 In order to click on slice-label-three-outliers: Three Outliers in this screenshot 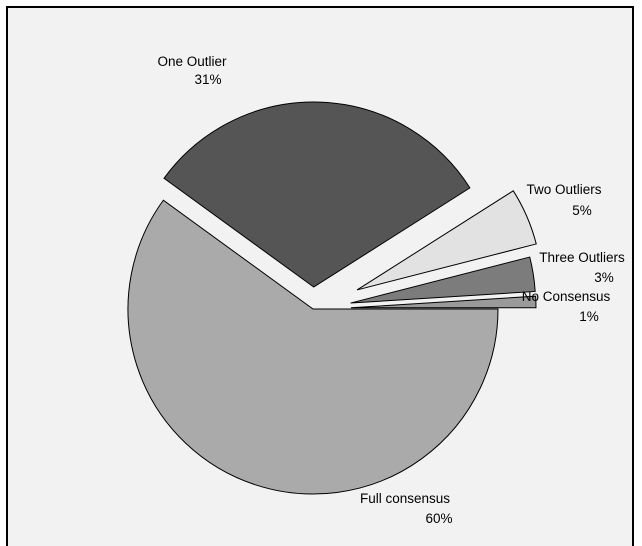, I will do `click(582, 257)`.